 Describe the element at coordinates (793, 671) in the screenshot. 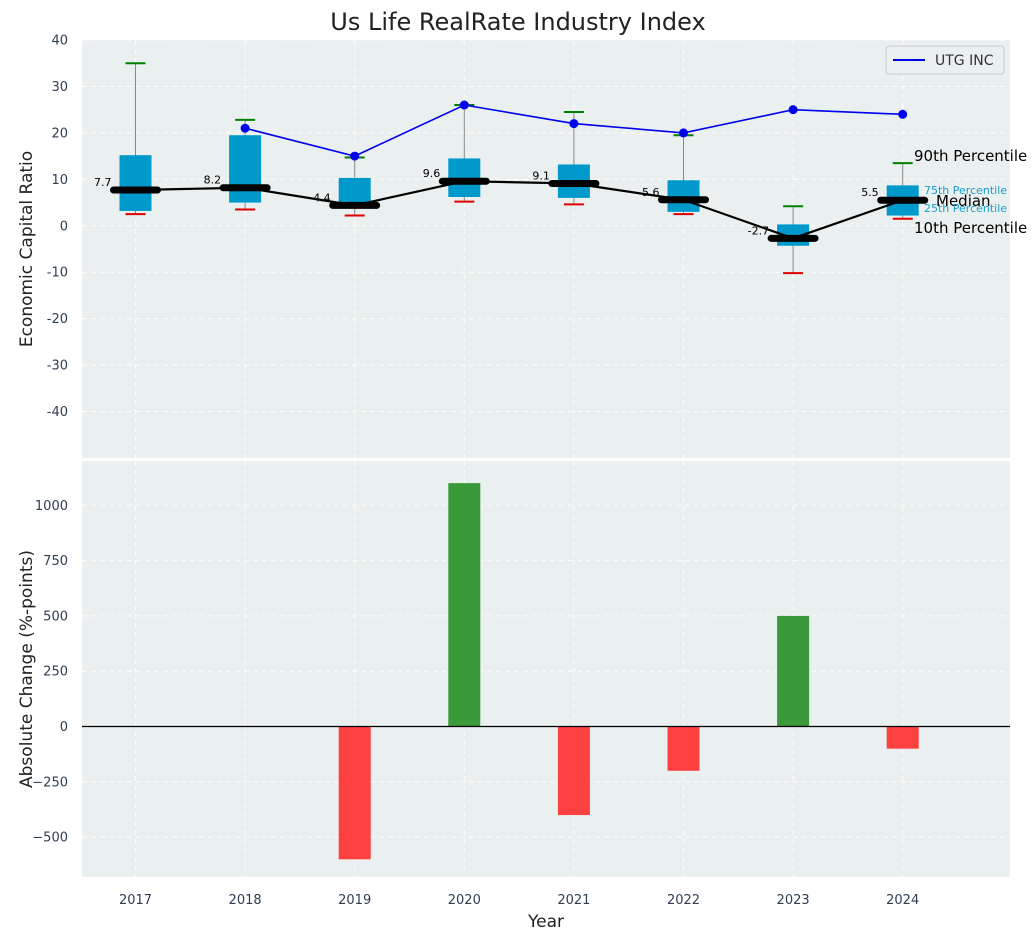

I see `change-bar-2023` at that location.